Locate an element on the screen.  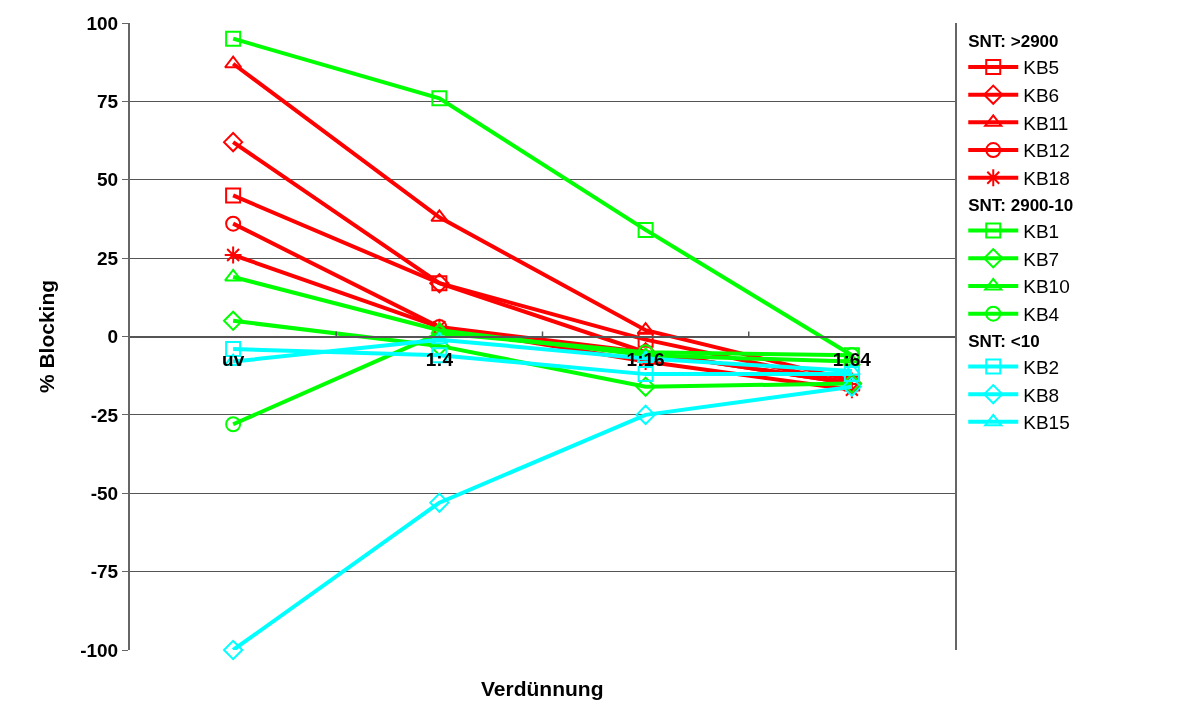
legend-label: KB5 is located at coordinates (1041, 68).